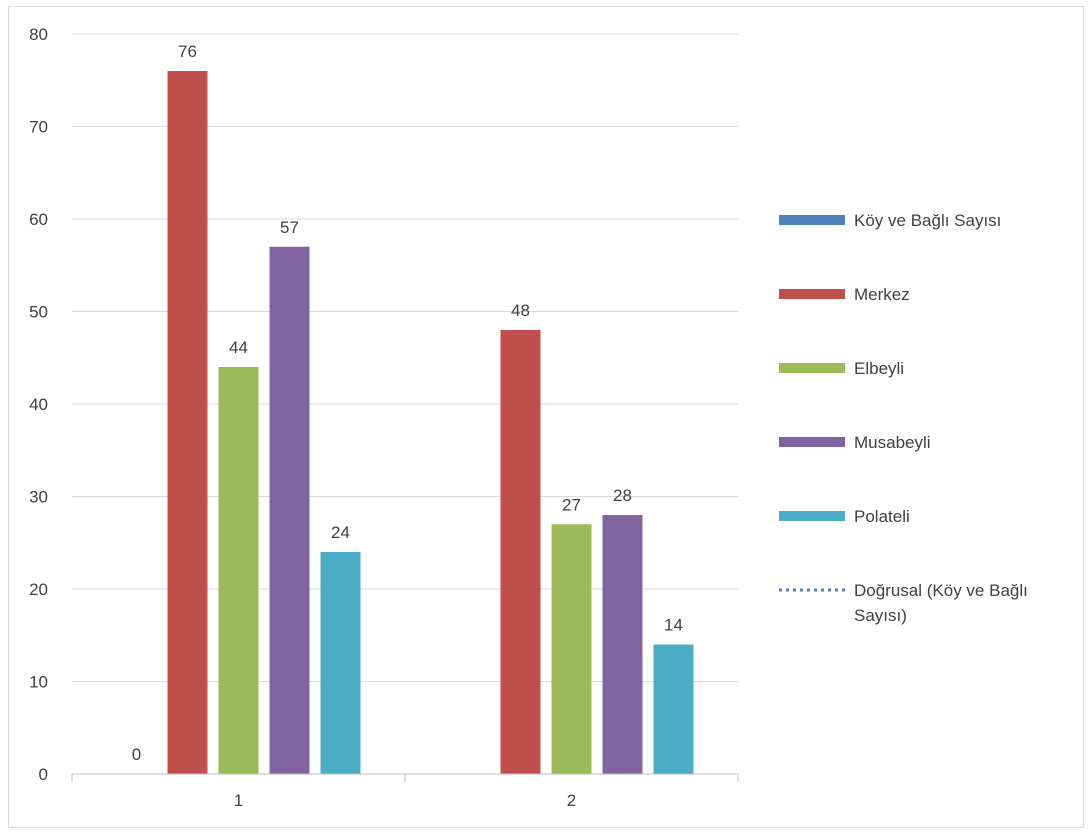 The height and width of the screenshot is (832, 1089). Describe the element at coordinates (880, 615) in the screenshot. I see `legend-label: Sayısı)` at that location.